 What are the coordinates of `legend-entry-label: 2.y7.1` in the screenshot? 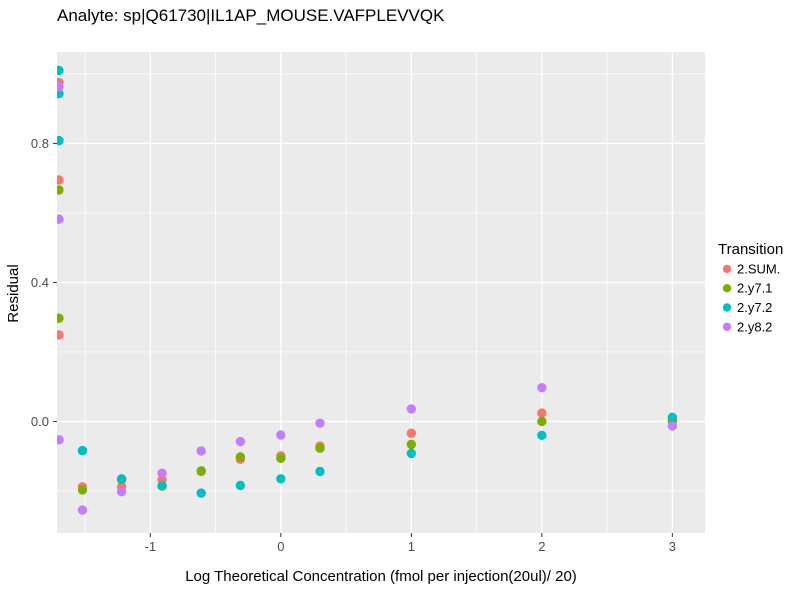 It's located at (754, 288).